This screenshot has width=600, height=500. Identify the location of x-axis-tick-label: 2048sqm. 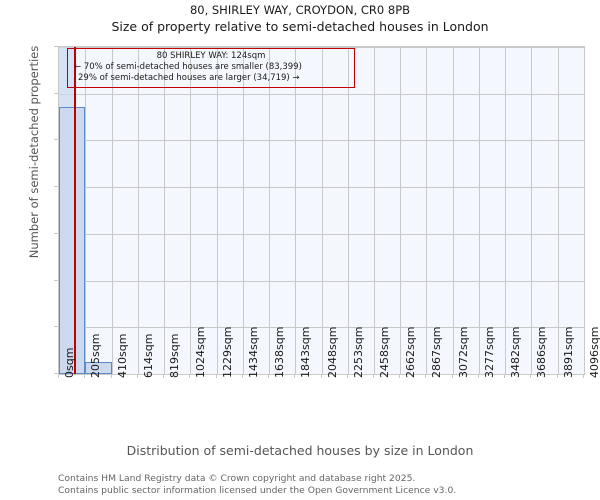
(332, 352).